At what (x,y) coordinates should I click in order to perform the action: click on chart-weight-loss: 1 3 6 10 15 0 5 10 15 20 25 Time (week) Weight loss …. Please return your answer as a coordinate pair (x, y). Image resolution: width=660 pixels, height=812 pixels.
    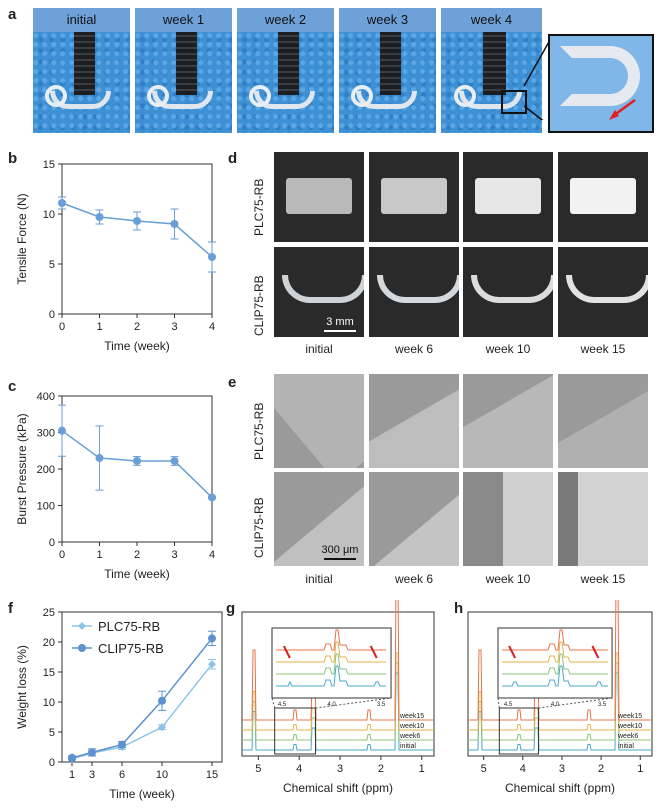
    Looking at the image, I should click on (119, 704).